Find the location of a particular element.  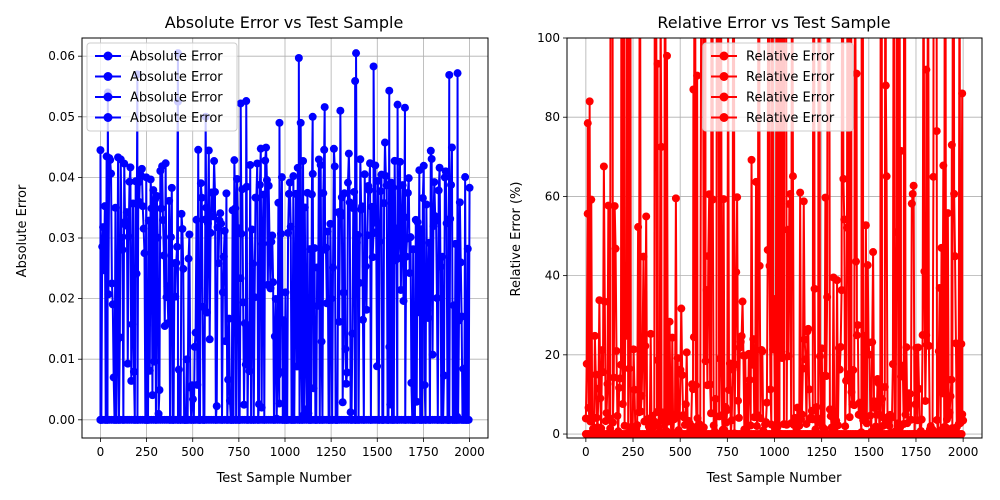

y-axis-label: Absolute Error is located at coordinates (22, 230).